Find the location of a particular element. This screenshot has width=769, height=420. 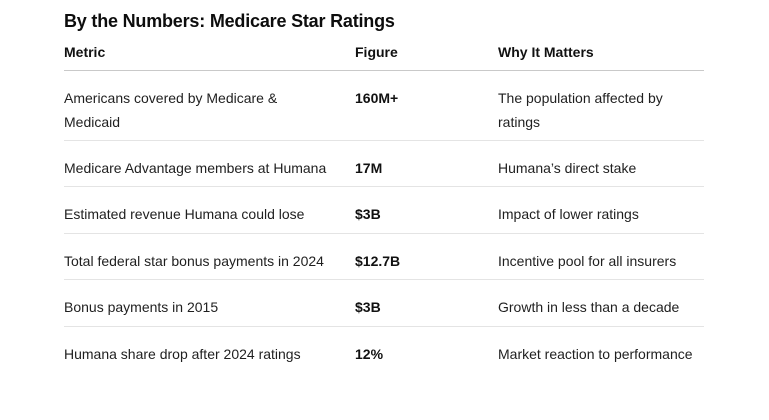

figure-cell: $12.7B is located at coordinates (378, 261).